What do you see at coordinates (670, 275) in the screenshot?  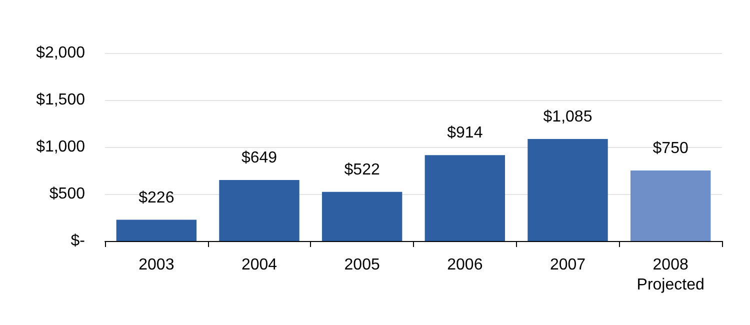 I see `x-tick-label: 2008 Projected` at bounding box center [670, 275].